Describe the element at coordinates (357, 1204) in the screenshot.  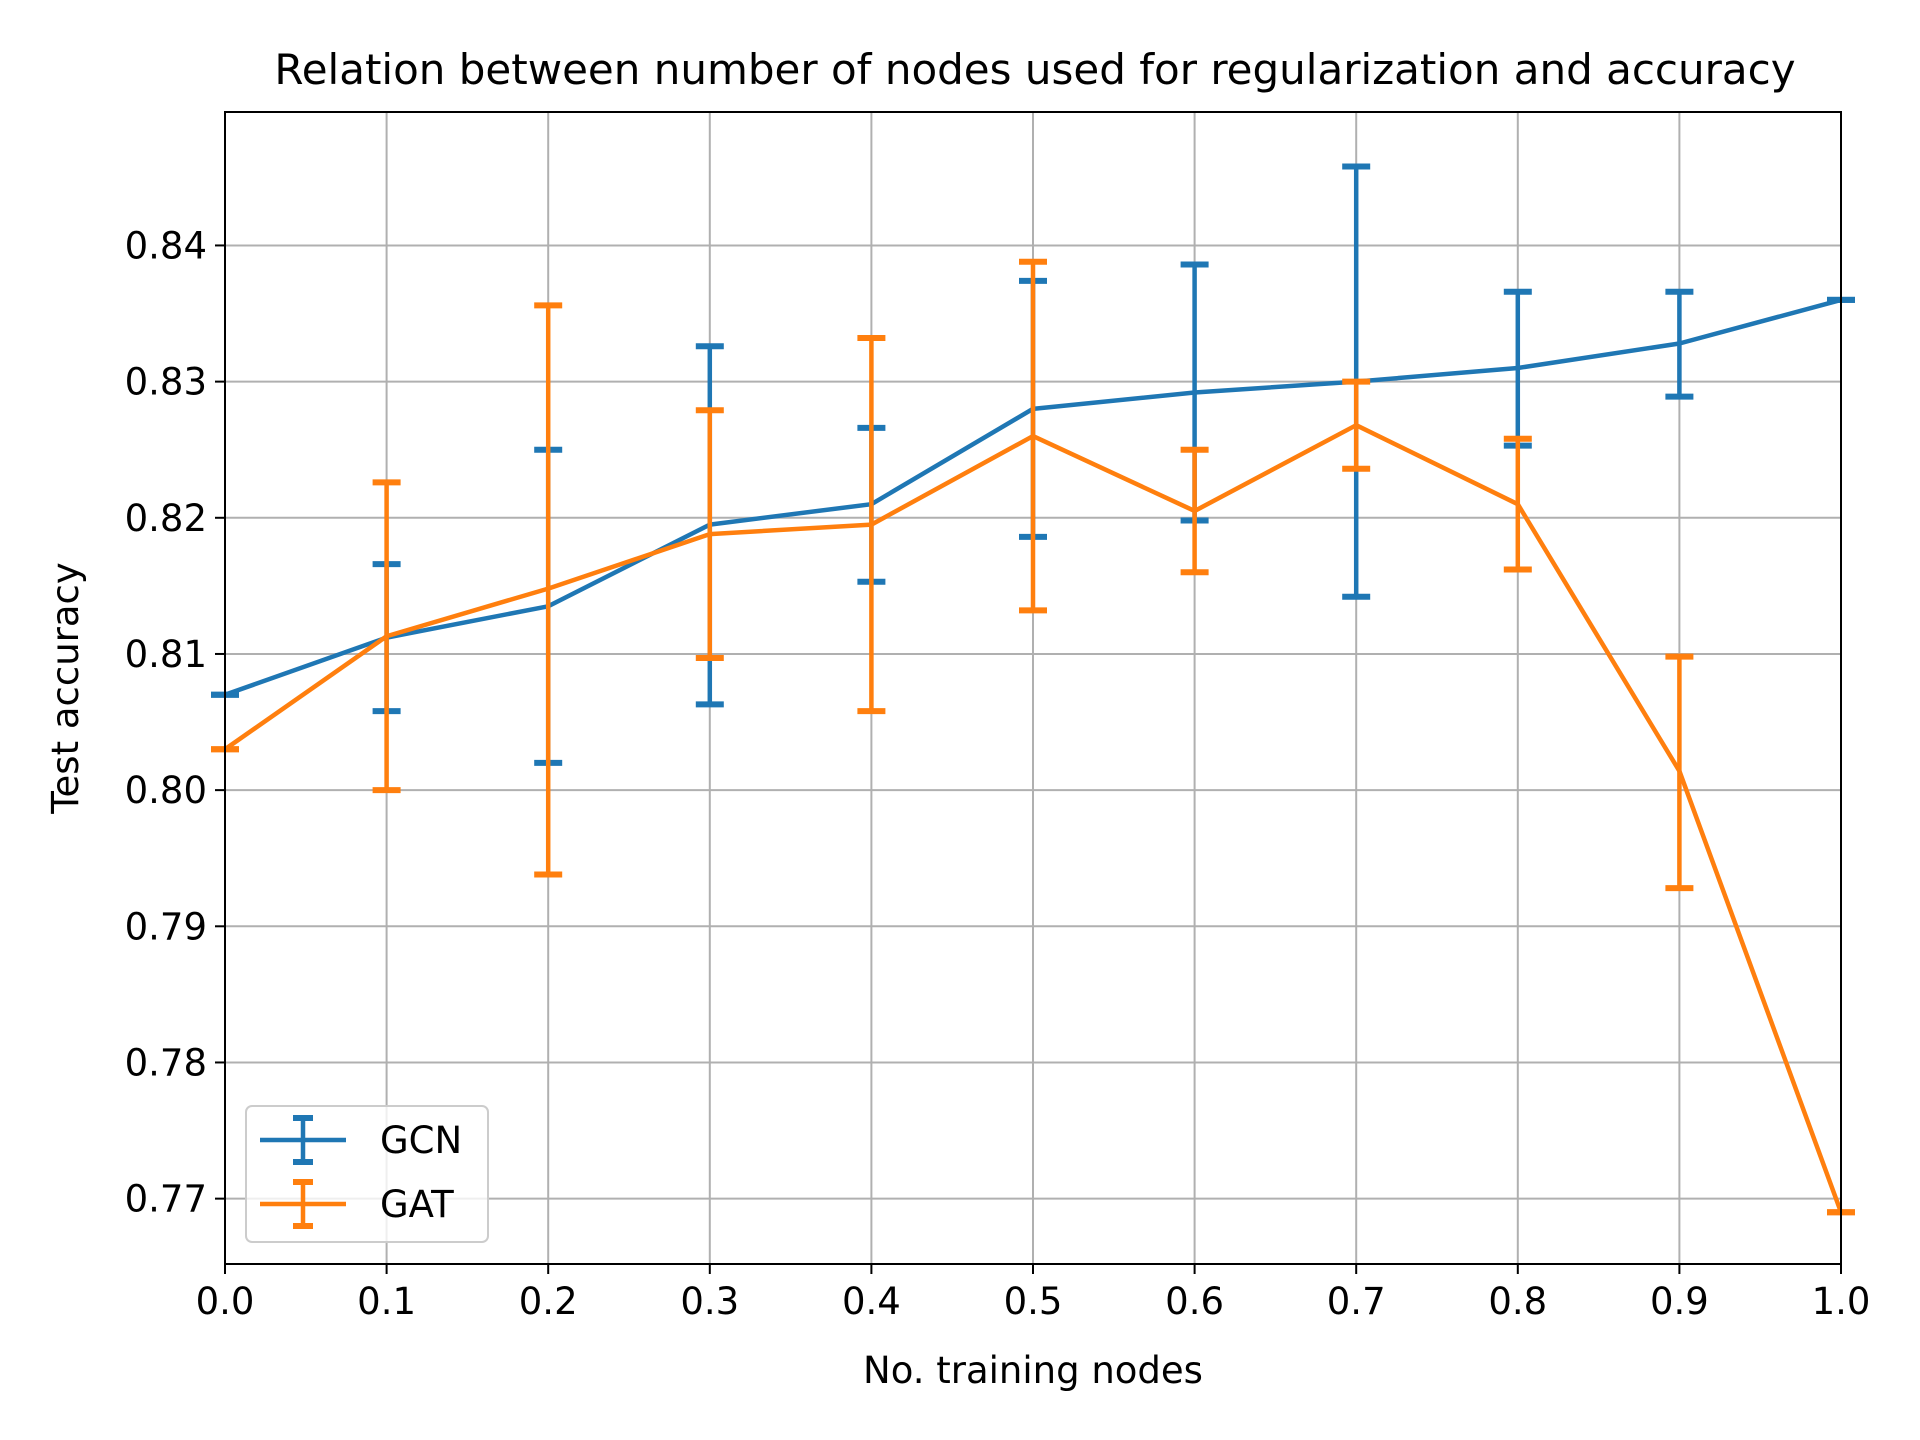
I see `legend-item-gat: GAT` at that location.